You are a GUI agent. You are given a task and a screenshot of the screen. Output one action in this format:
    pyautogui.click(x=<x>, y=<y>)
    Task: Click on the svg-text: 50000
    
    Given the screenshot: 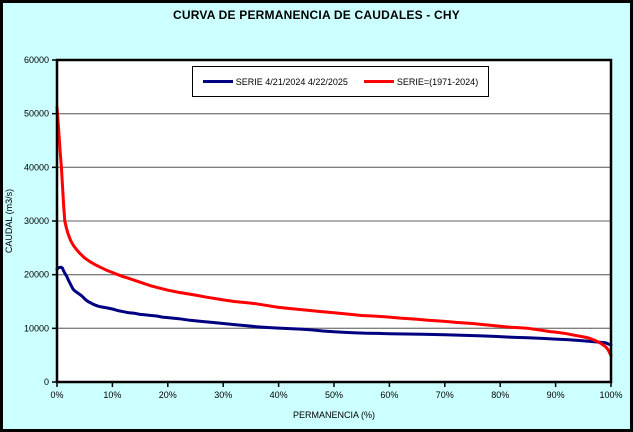 What is the action you would take?
    pyautogui.click(x=36, y=114)
    